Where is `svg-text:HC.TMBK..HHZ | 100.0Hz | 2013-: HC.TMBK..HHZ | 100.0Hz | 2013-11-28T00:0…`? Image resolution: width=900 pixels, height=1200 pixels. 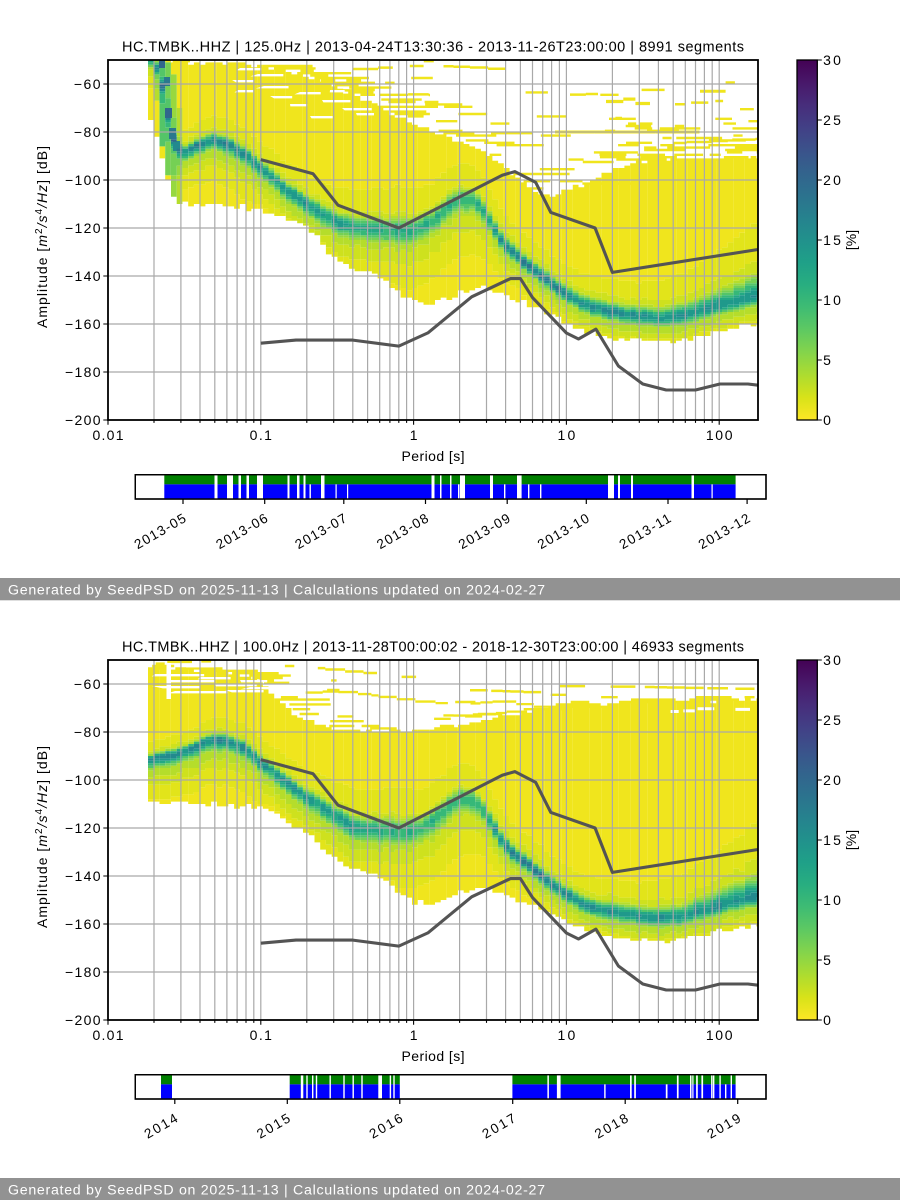 svg-text:HC.TMBK..HHZ | 100.0Hz | 2013-: HC.TMBK..HHZ | 100.0Hz | 2013-11-28T00:0… is located at coordinates (433, 648).